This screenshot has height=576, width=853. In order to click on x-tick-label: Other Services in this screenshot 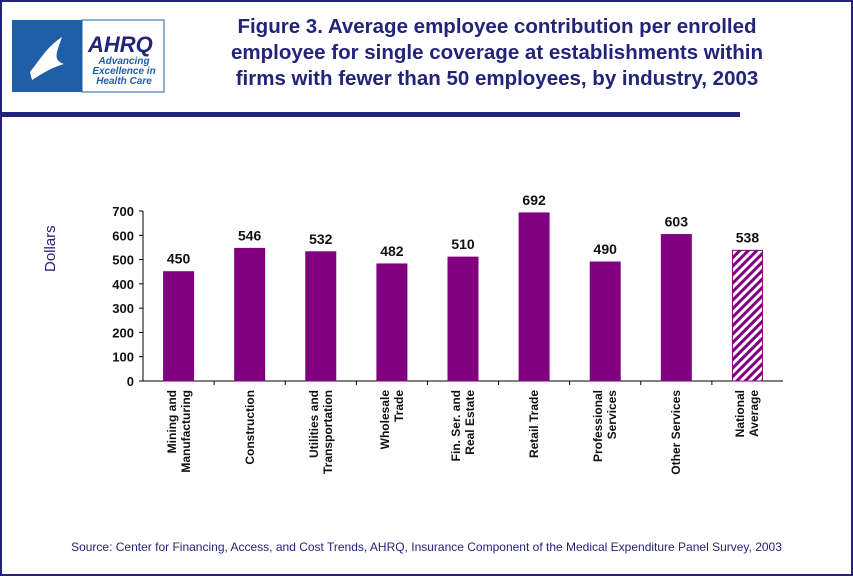, I will do `click(676, 432)`.